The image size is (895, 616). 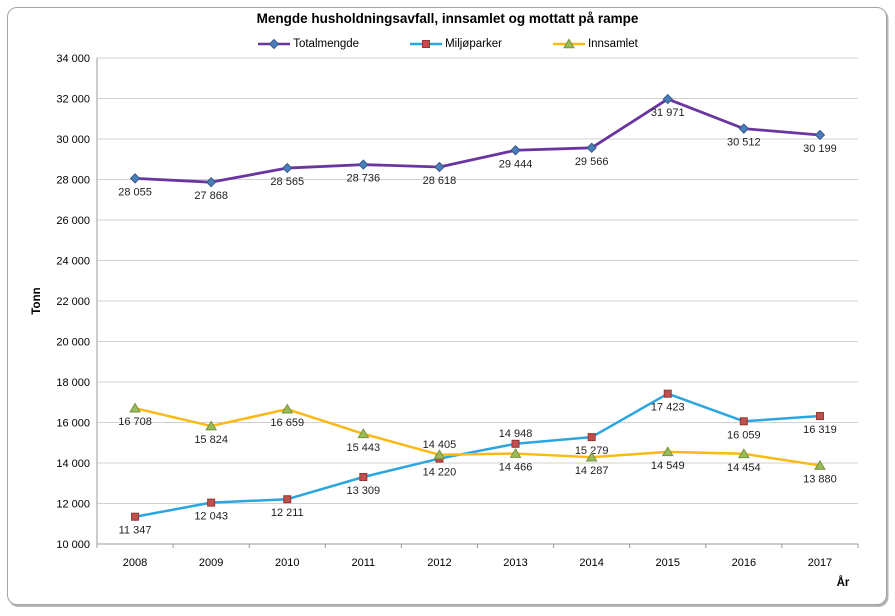 What do you see at coordinates (37, 300) in the screenshot?
I see `y-axis-title: Tonn` at bounding box center [37, 300].